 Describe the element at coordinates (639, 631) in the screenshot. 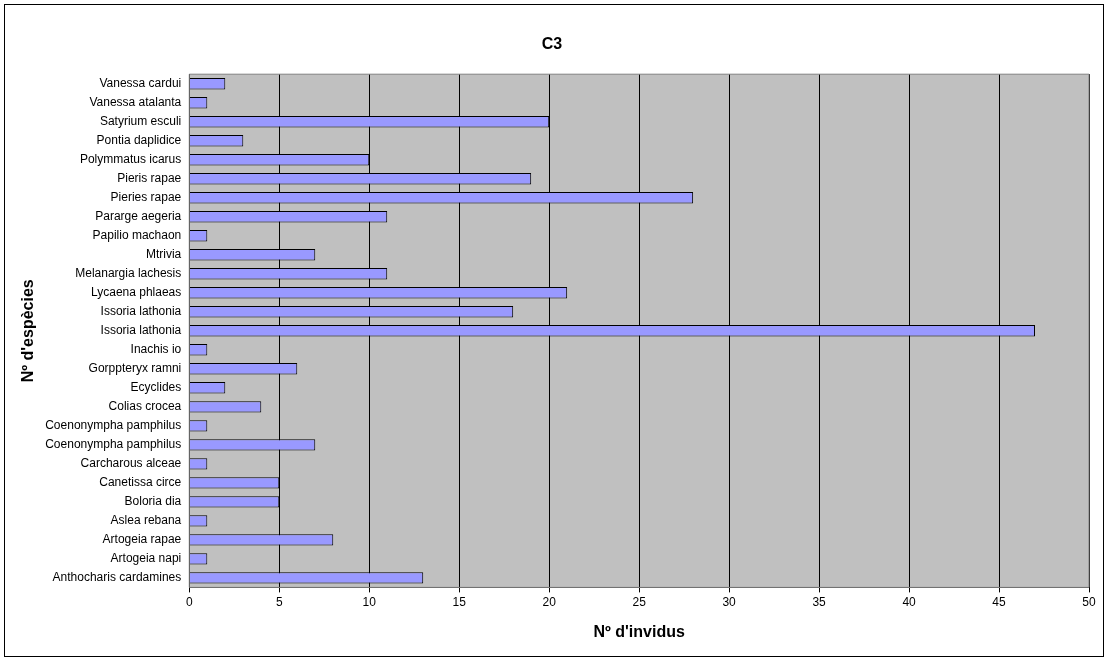

I see `x-axis-title: Nº d'invidus` at that location.